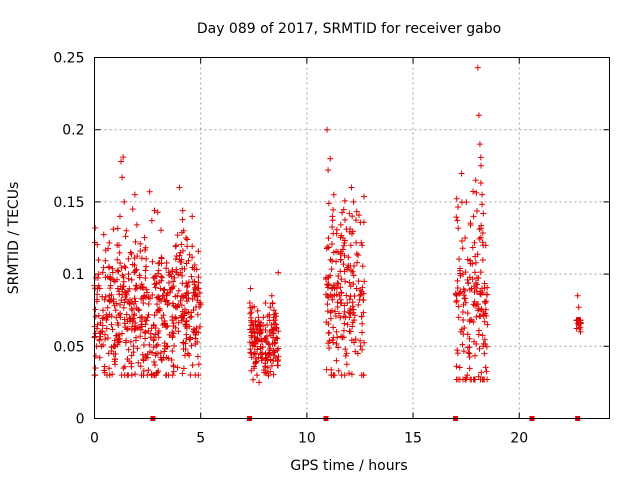 The image size is (640, 480). Describe the element at coordinates (68, 59) in the screenshot. I see `y-tick-label: 0.25` at that location.